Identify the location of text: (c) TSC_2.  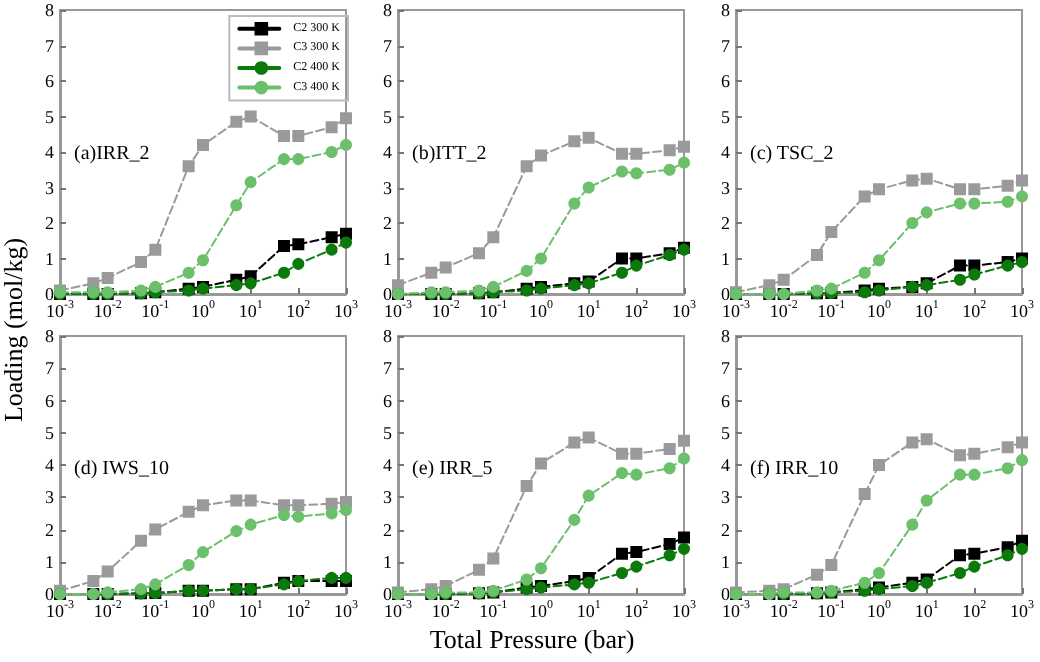
(792, 153).